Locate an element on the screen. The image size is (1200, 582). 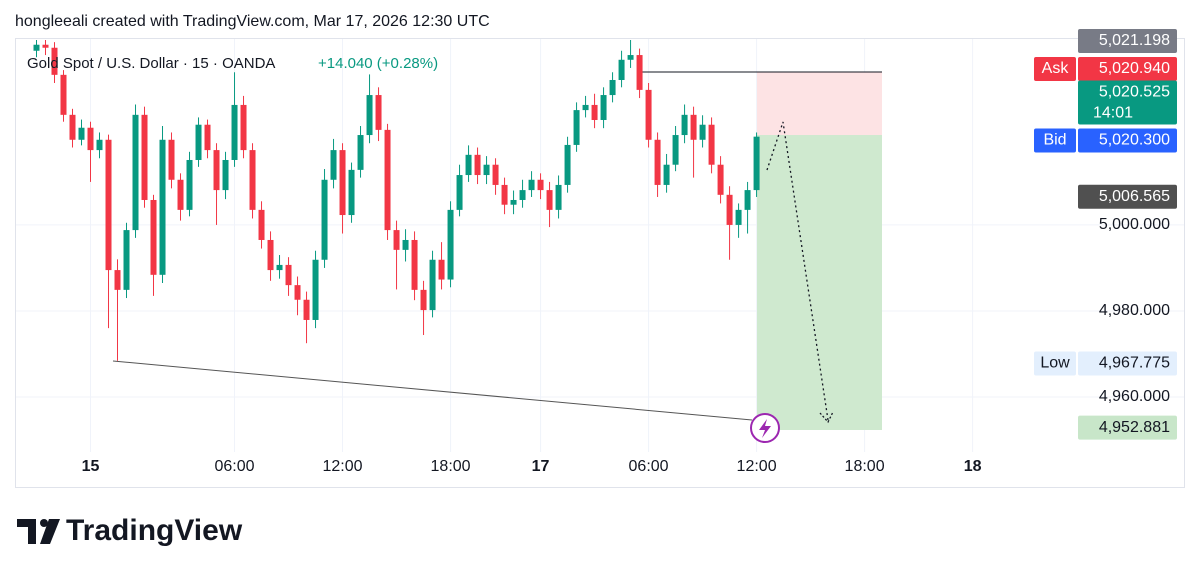
price-label-value: 5,020.300 is located at coordinates (1134, 140).